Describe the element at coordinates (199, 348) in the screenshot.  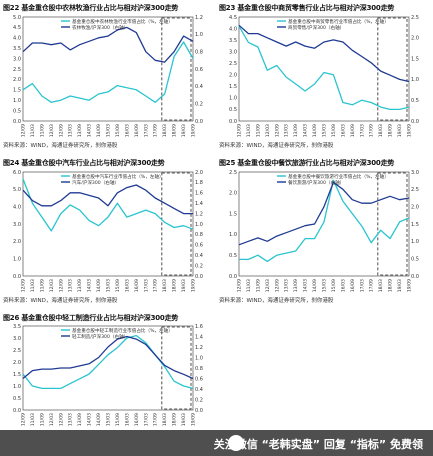
I see `y-right-tick-label: 1.2` at that location.